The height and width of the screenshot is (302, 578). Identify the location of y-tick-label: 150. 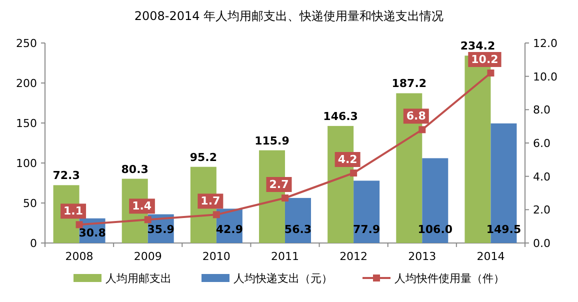
(26, 123).